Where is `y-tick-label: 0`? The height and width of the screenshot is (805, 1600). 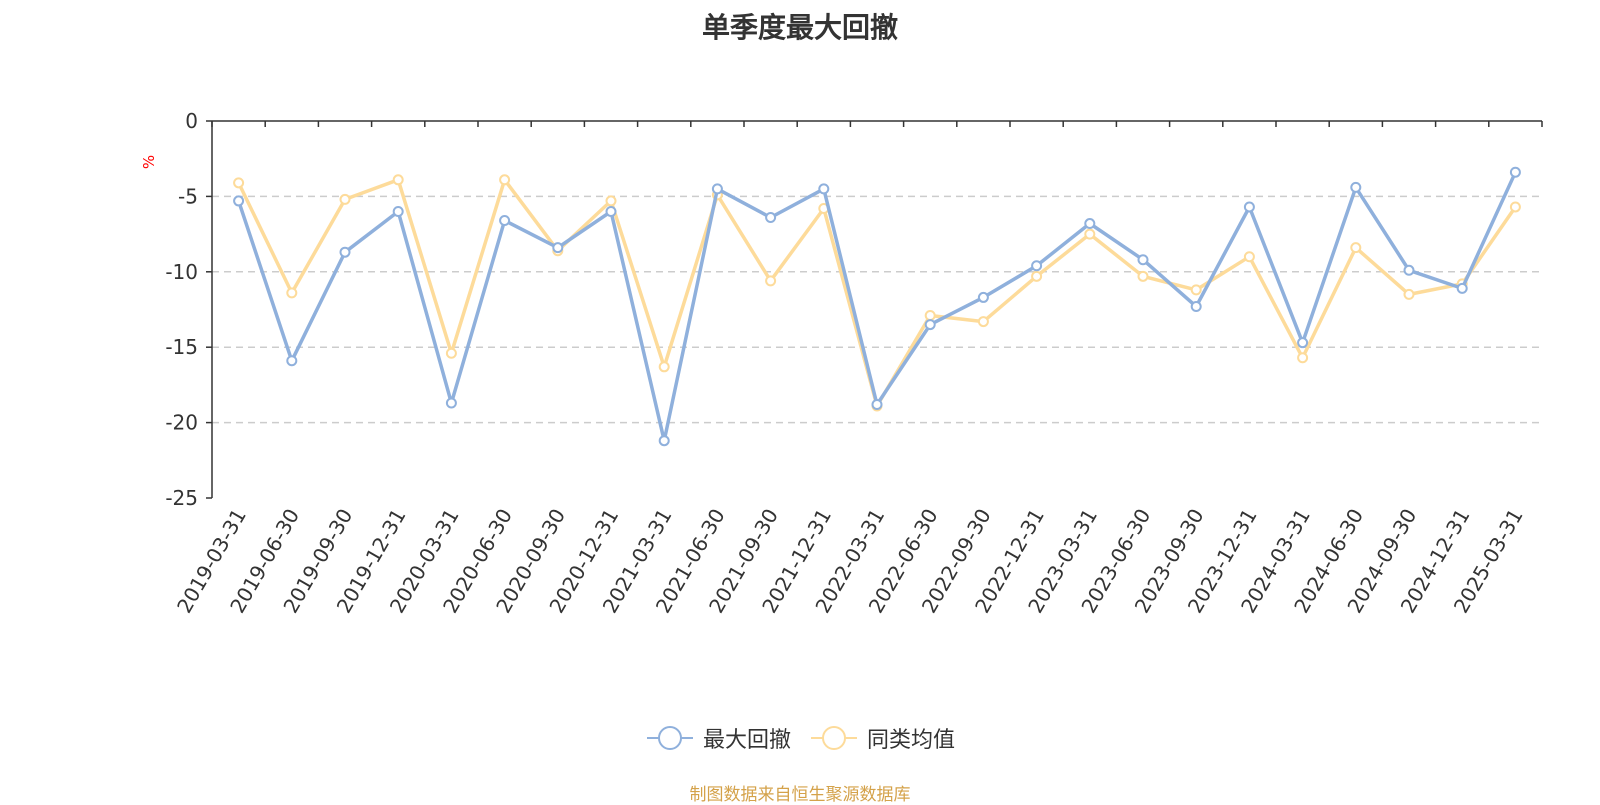
y-tick-label: 0 is located at coordinates (191, 121).